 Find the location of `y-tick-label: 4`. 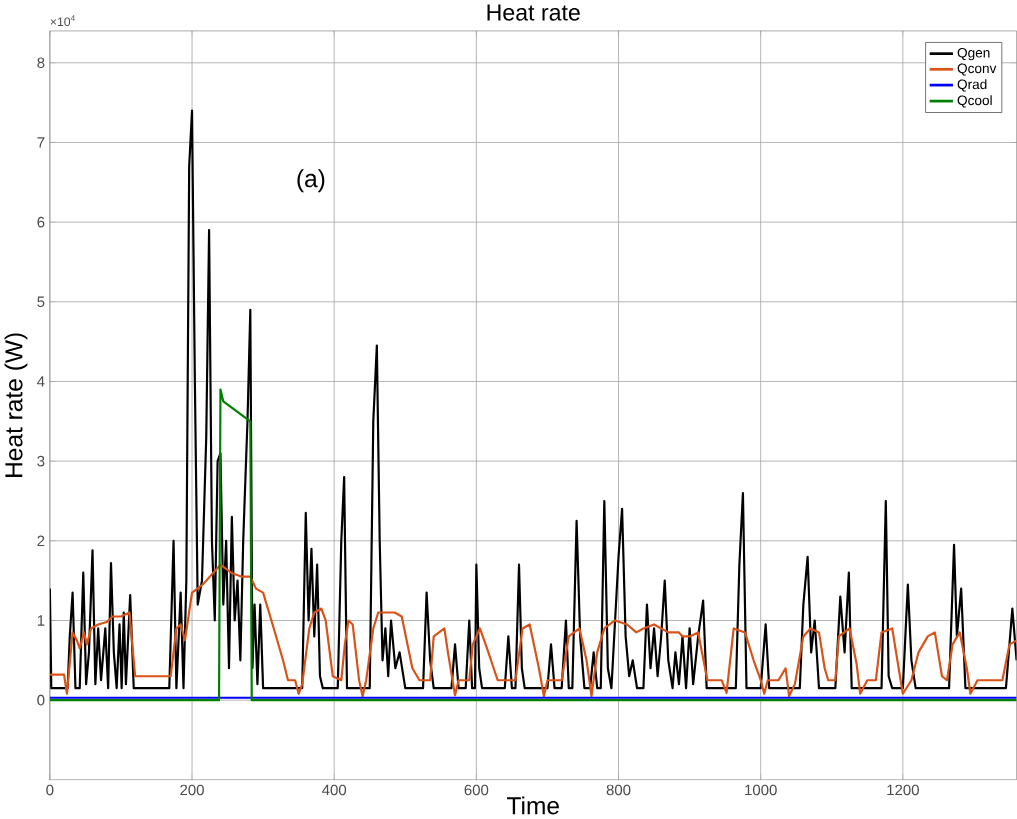

y-tick-label: 4 is located at coordinates (41, 381).